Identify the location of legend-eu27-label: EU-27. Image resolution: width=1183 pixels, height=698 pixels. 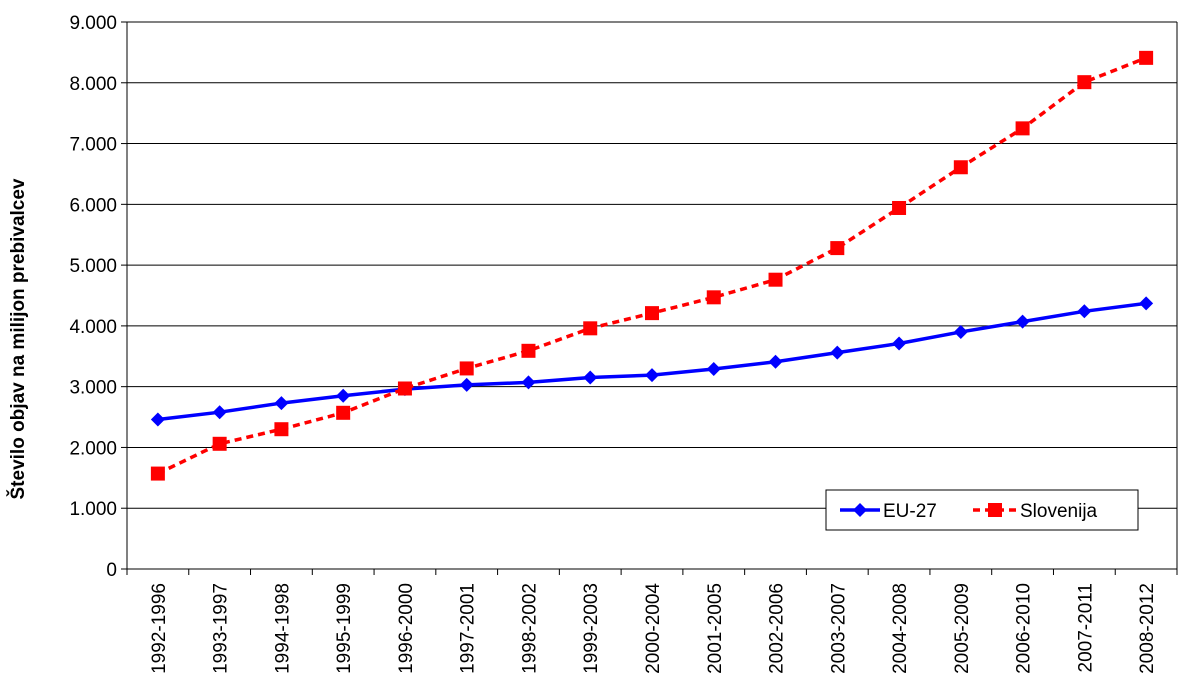
(910, 511).